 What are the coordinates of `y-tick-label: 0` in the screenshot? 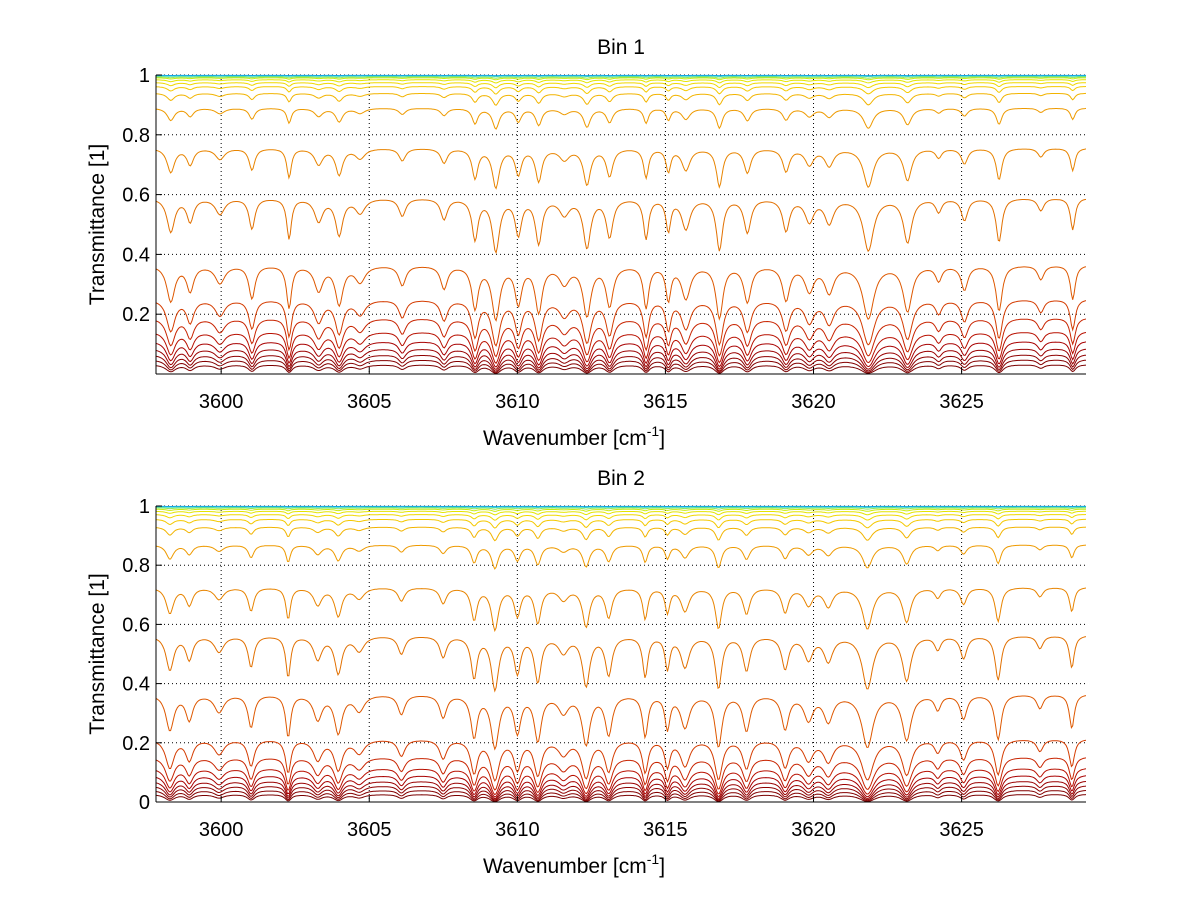 It's located at (144, 803).